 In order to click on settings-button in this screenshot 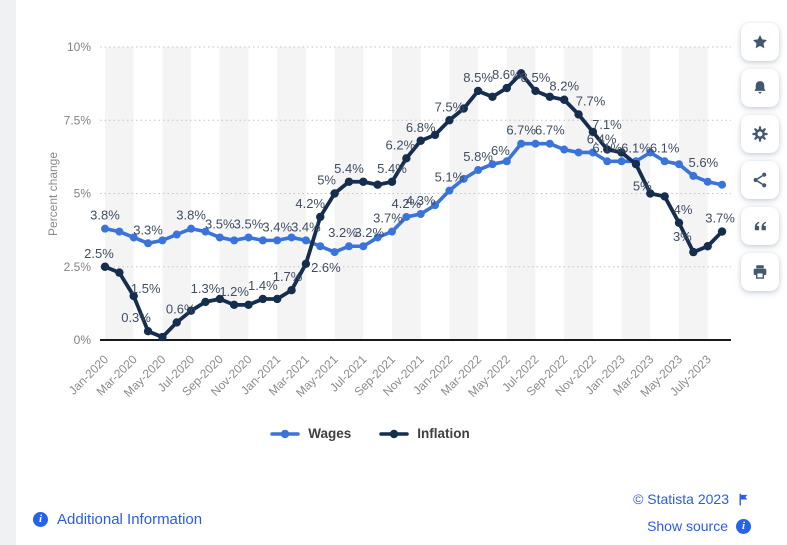, I will do `click(760, 134)`.